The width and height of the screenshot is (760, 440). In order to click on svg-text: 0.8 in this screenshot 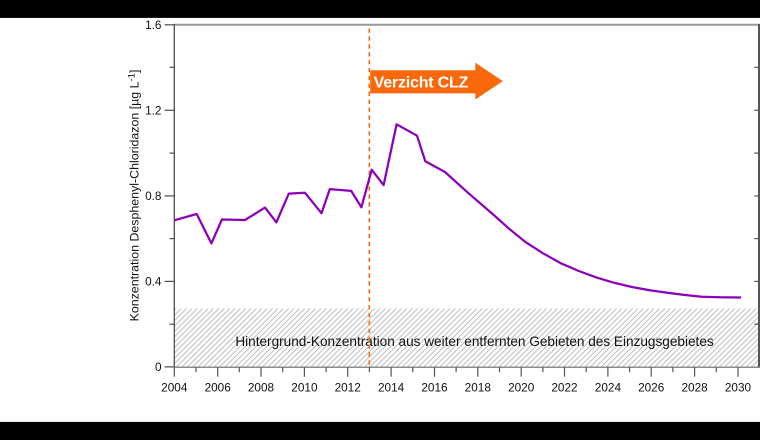, I will do `click(153, 196)`.